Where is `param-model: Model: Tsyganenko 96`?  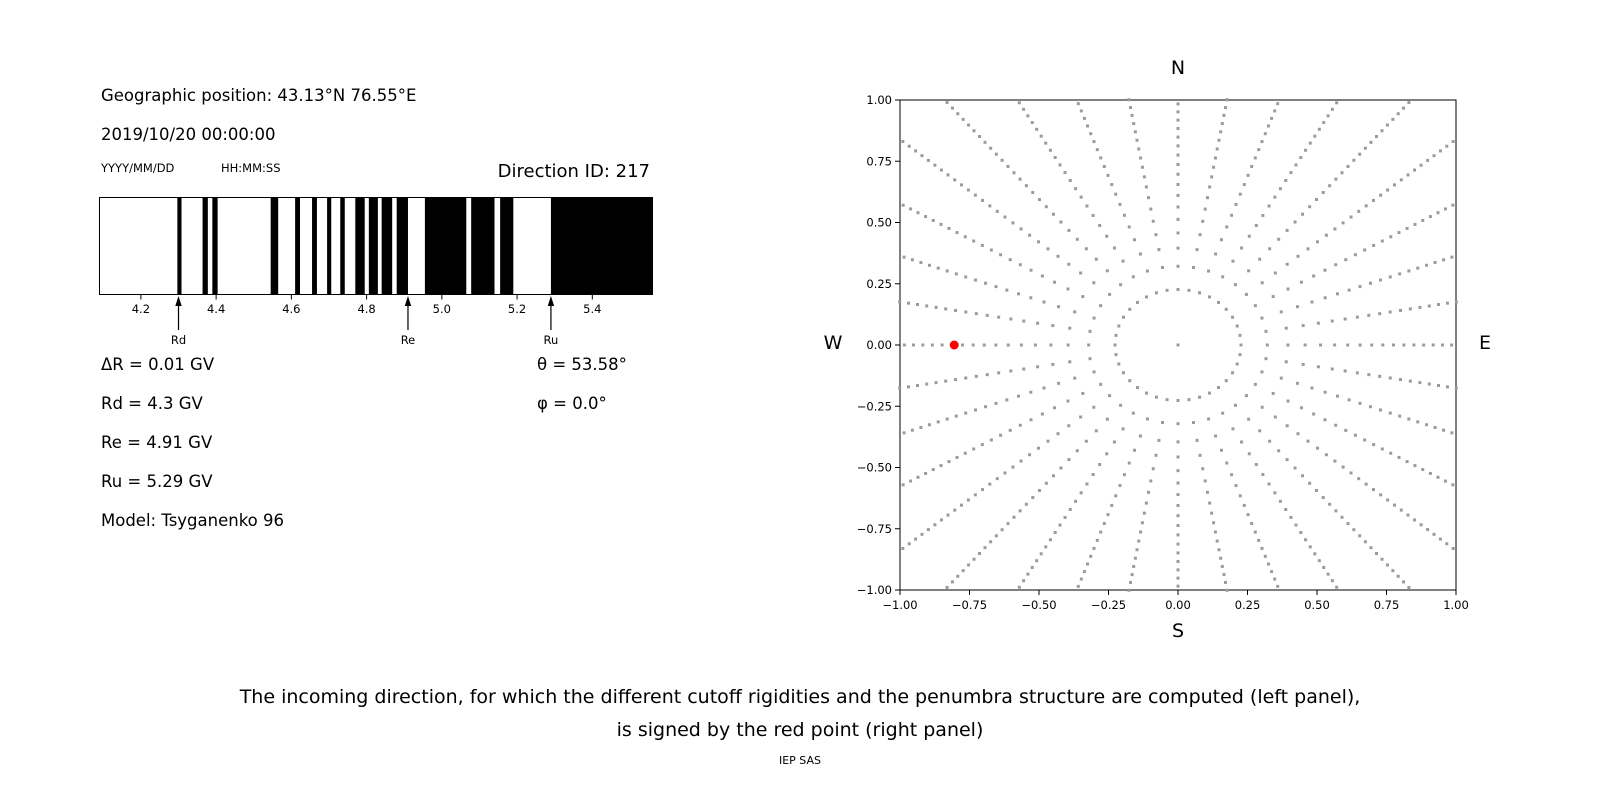
param-model: Model: Tsyganenko 96 is located at coordinates (193, 520).